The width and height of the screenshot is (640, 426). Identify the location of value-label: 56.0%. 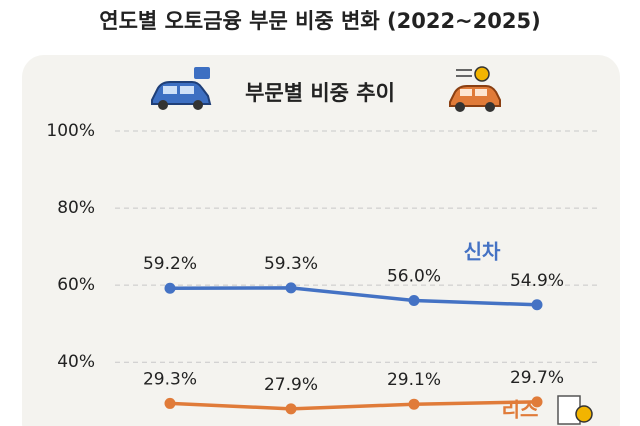
(414, 277).